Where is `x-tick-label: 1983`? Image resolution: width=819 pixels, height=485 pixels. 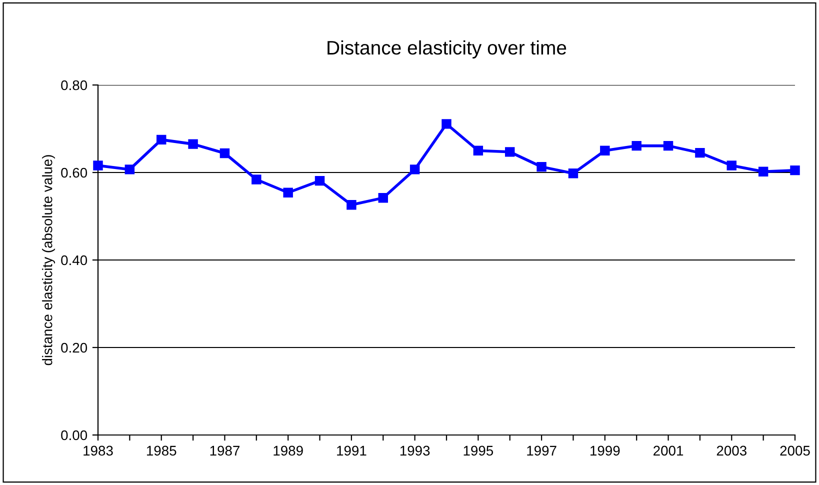
x-tick-label: 1983 is located at coordinates (98, 451).